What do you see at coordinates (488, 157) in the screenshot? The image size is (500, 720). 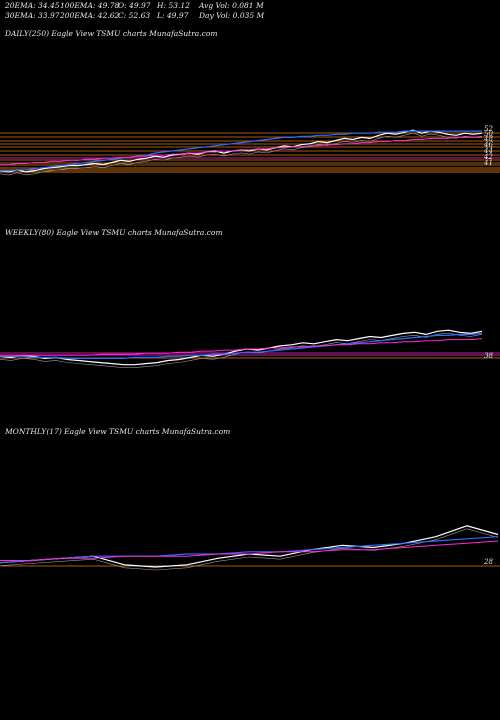 I see `daily-price-label: 42` at bounding box center [488, 157].